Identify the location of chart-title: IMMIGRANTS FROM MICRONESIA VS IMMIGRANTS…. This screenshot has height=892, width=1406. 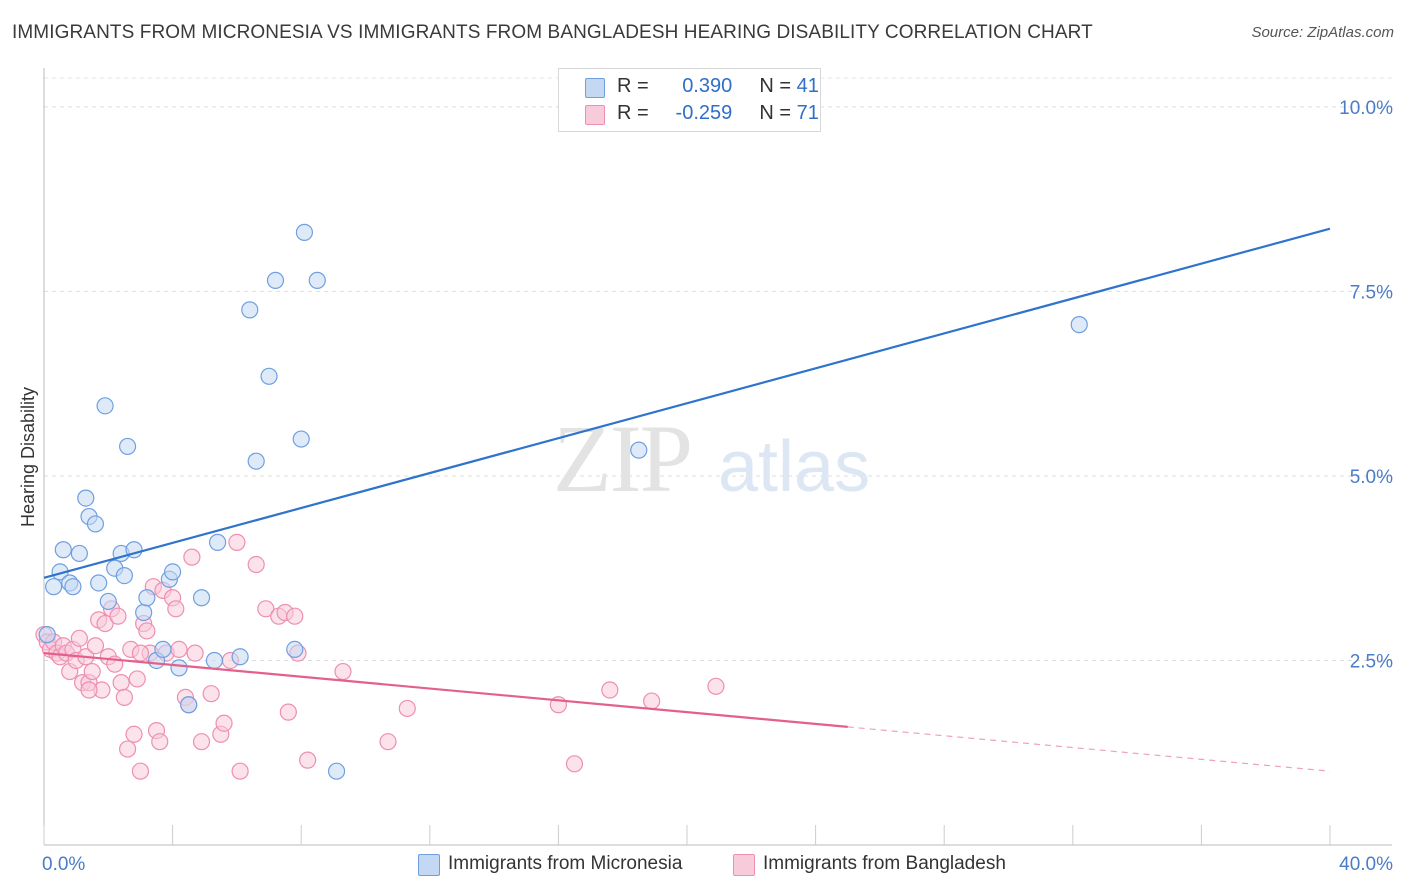
(552, 32).